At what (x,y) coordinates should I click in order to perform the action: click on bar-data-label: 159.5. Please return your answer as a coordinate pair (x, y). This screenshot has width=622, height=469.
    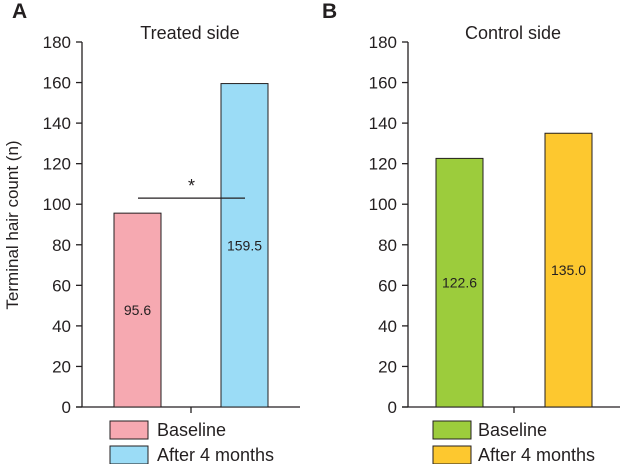
    Looking at the image, I should click on (244, 245).